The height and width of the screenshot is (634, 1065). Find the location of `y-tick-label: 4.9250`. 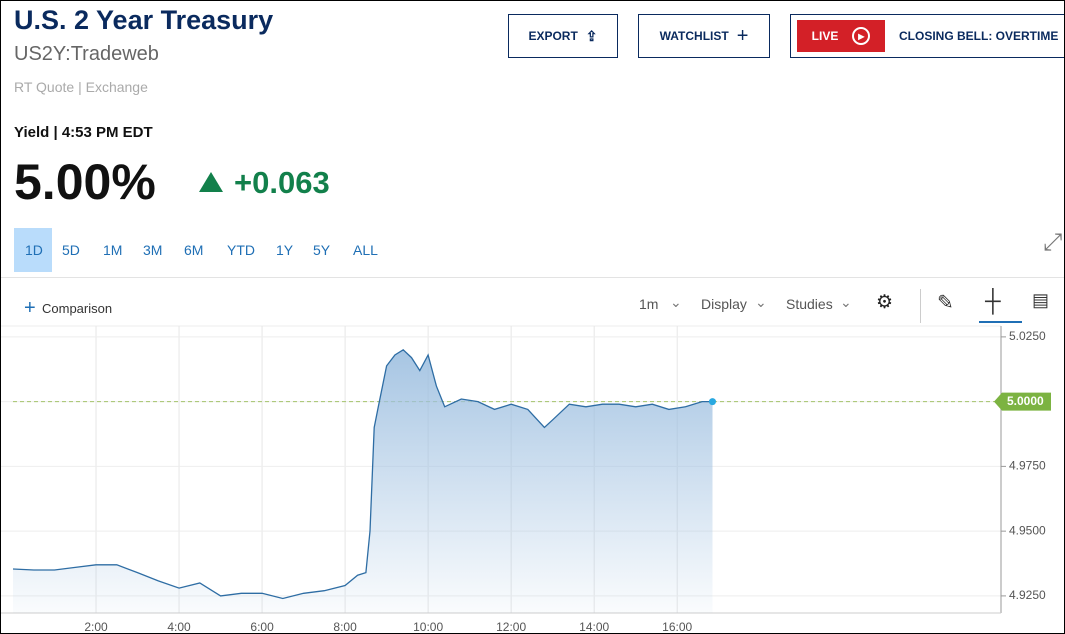

y-tick-label: 4.9250 is located at coordinates (1027, 595).